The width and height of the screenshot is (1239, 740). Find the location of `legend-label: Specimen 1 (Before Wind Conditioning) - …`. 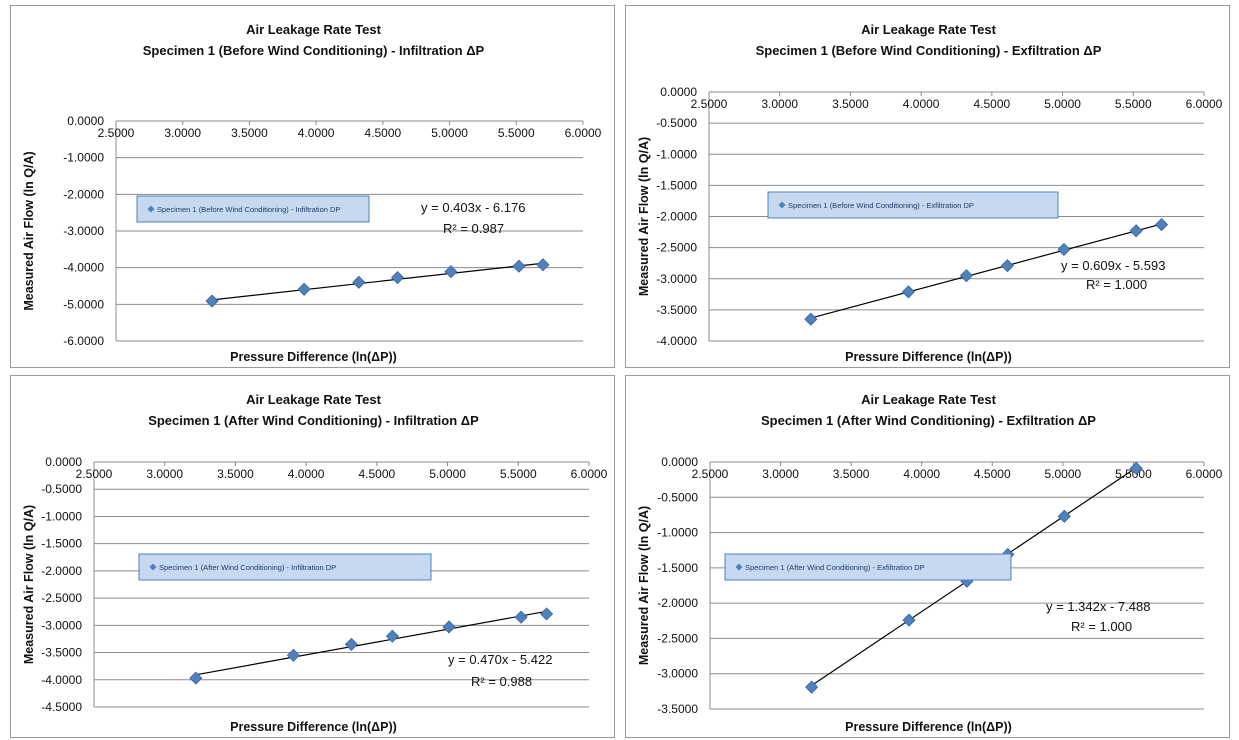

legend-label: Specimen 1 (Before Wind Conditioning) - … is located at coordinates (881, 205).